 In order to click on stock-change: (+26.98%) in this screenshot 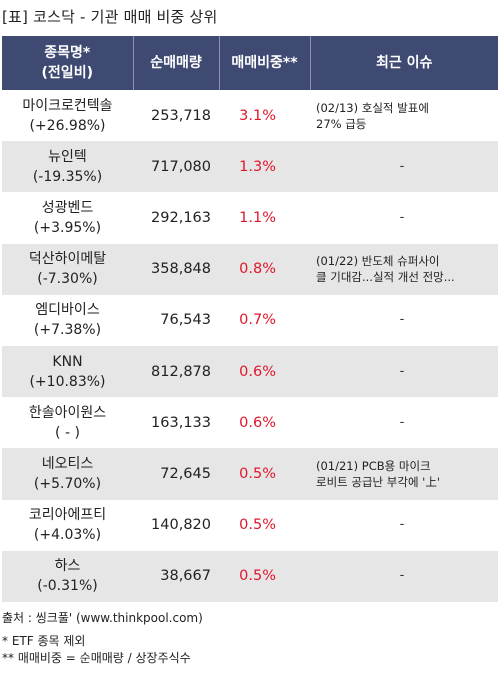, I will do `click(67, 125)`.